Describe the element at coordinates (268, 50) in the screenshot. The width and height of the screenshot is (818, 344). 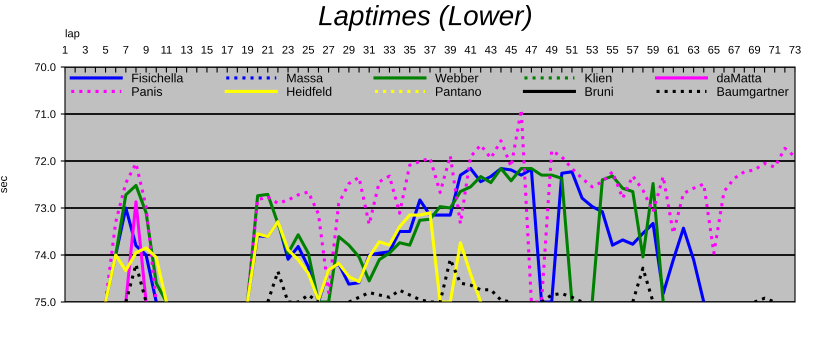
I see `x-tick-label: 21` at that location.